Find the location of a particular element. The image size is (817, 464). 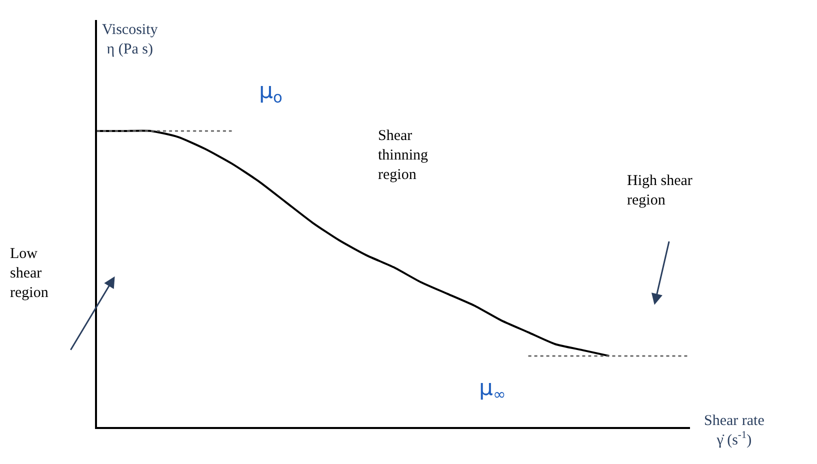

annotation: μ$_{∞}$ is located at coordinates (492, 390).